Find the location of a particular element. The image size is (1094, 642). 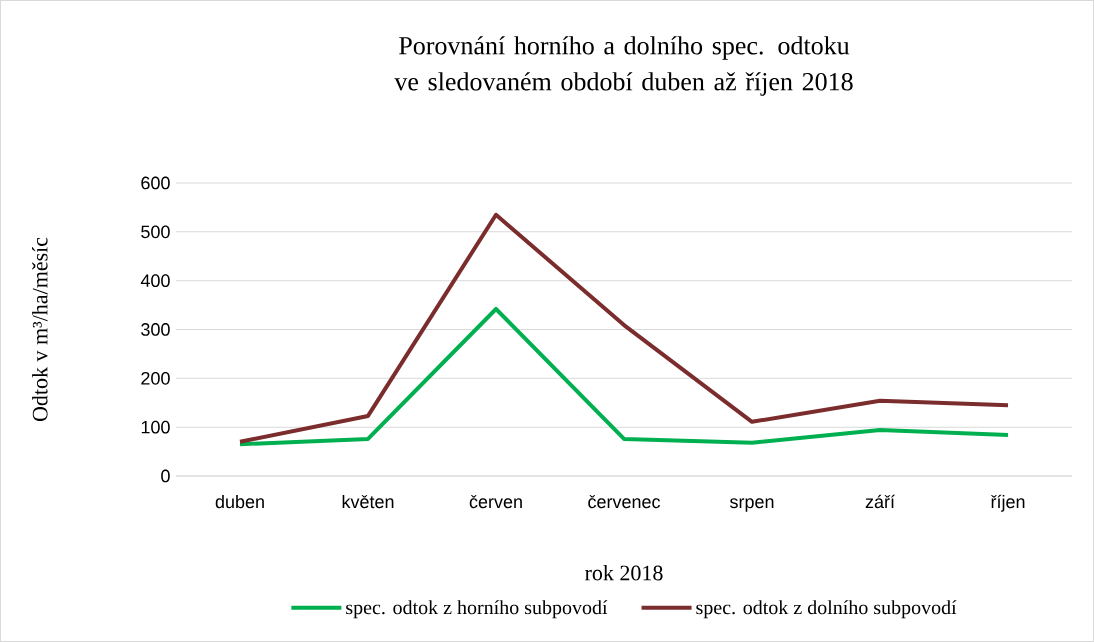

y-tick-label: 200 is located at coordinates (155, 378).